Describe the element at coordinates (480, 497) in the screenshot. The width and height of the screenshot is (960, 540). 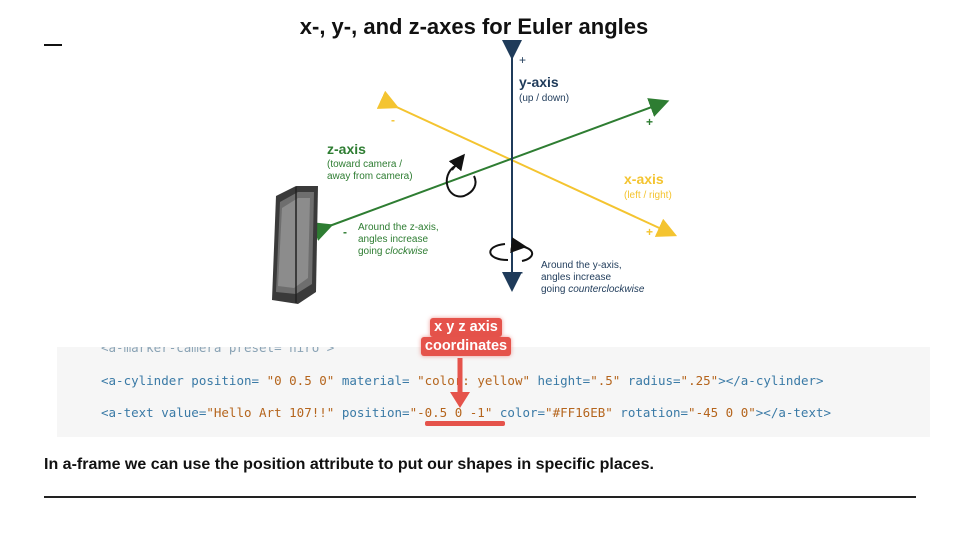
I see `bottom-rule` at that location.